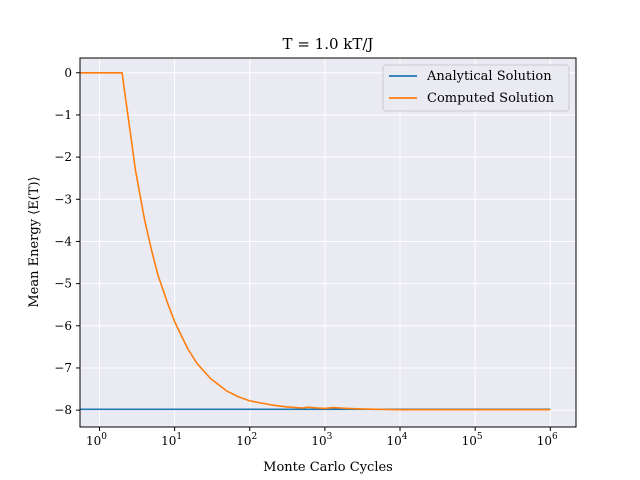  What do you see at coordinates (63, 284) in the screenshot?
I see `y-tick-label: −5` at bounding box center [63, 284].